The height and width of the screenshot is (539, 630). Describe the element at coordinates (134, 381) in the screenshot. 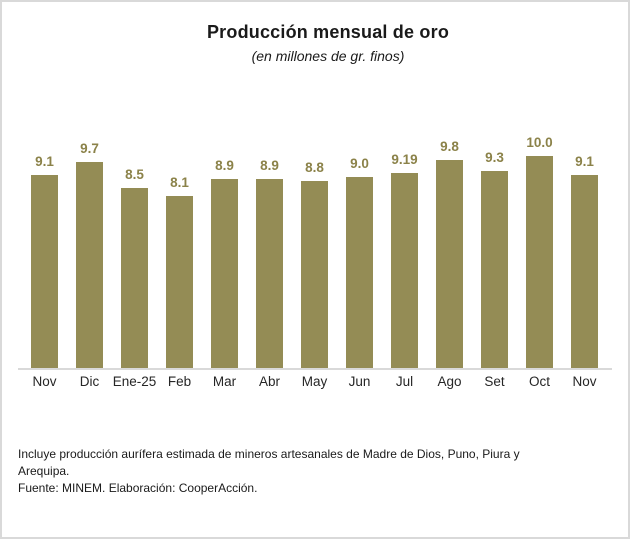

I see `x-axis-tick-label: Ene-25` at that location.